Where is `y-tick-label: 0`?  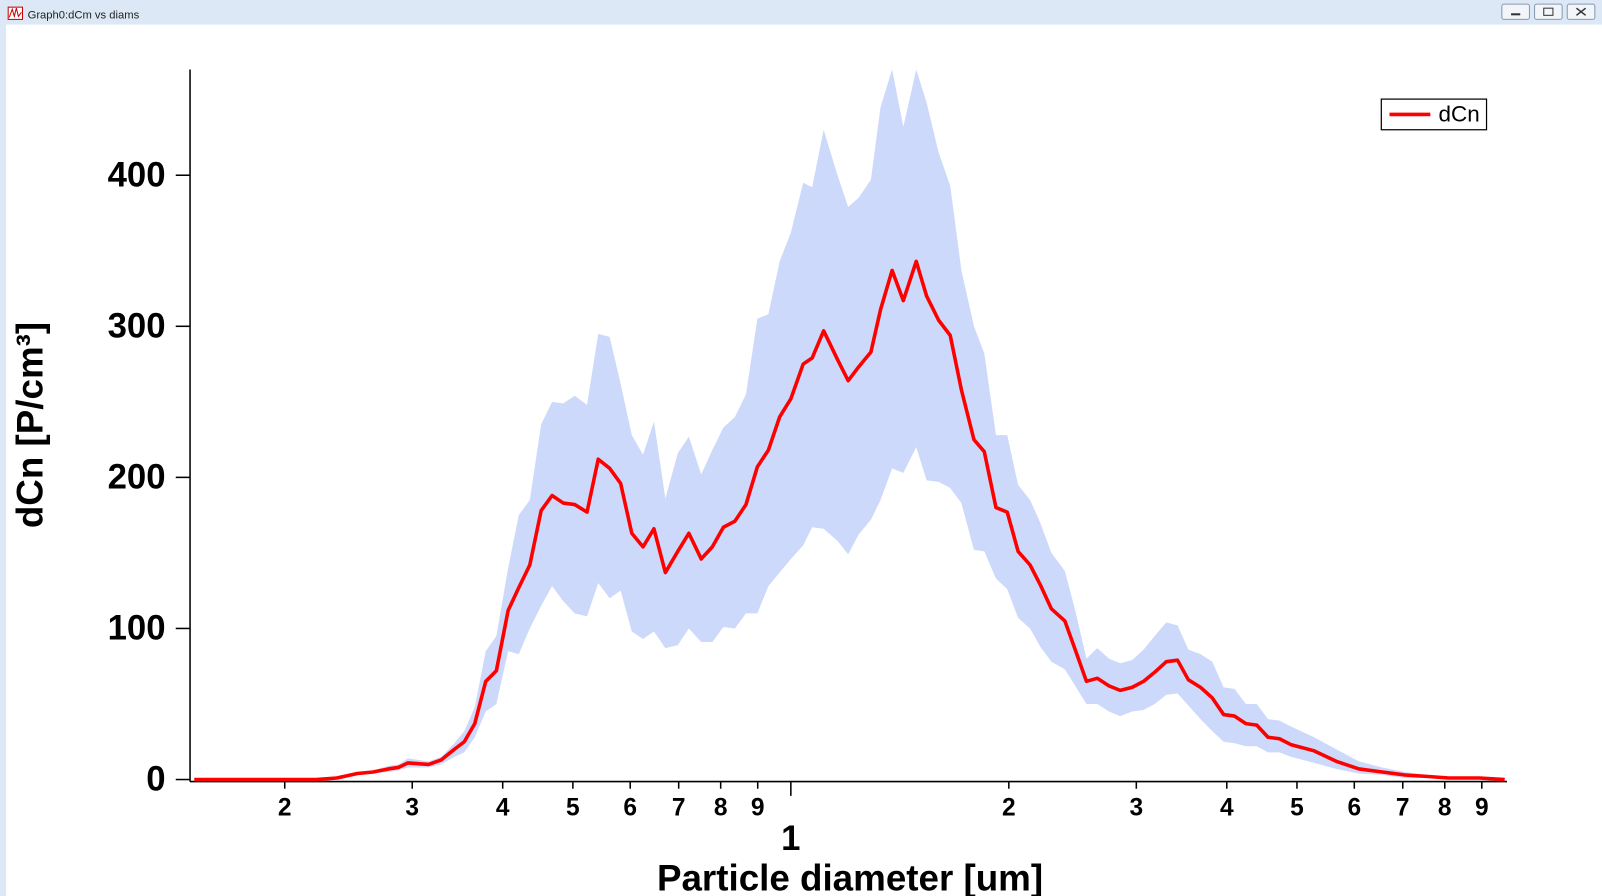 y-tick-label: 0 is located at coordinates (155, 780).